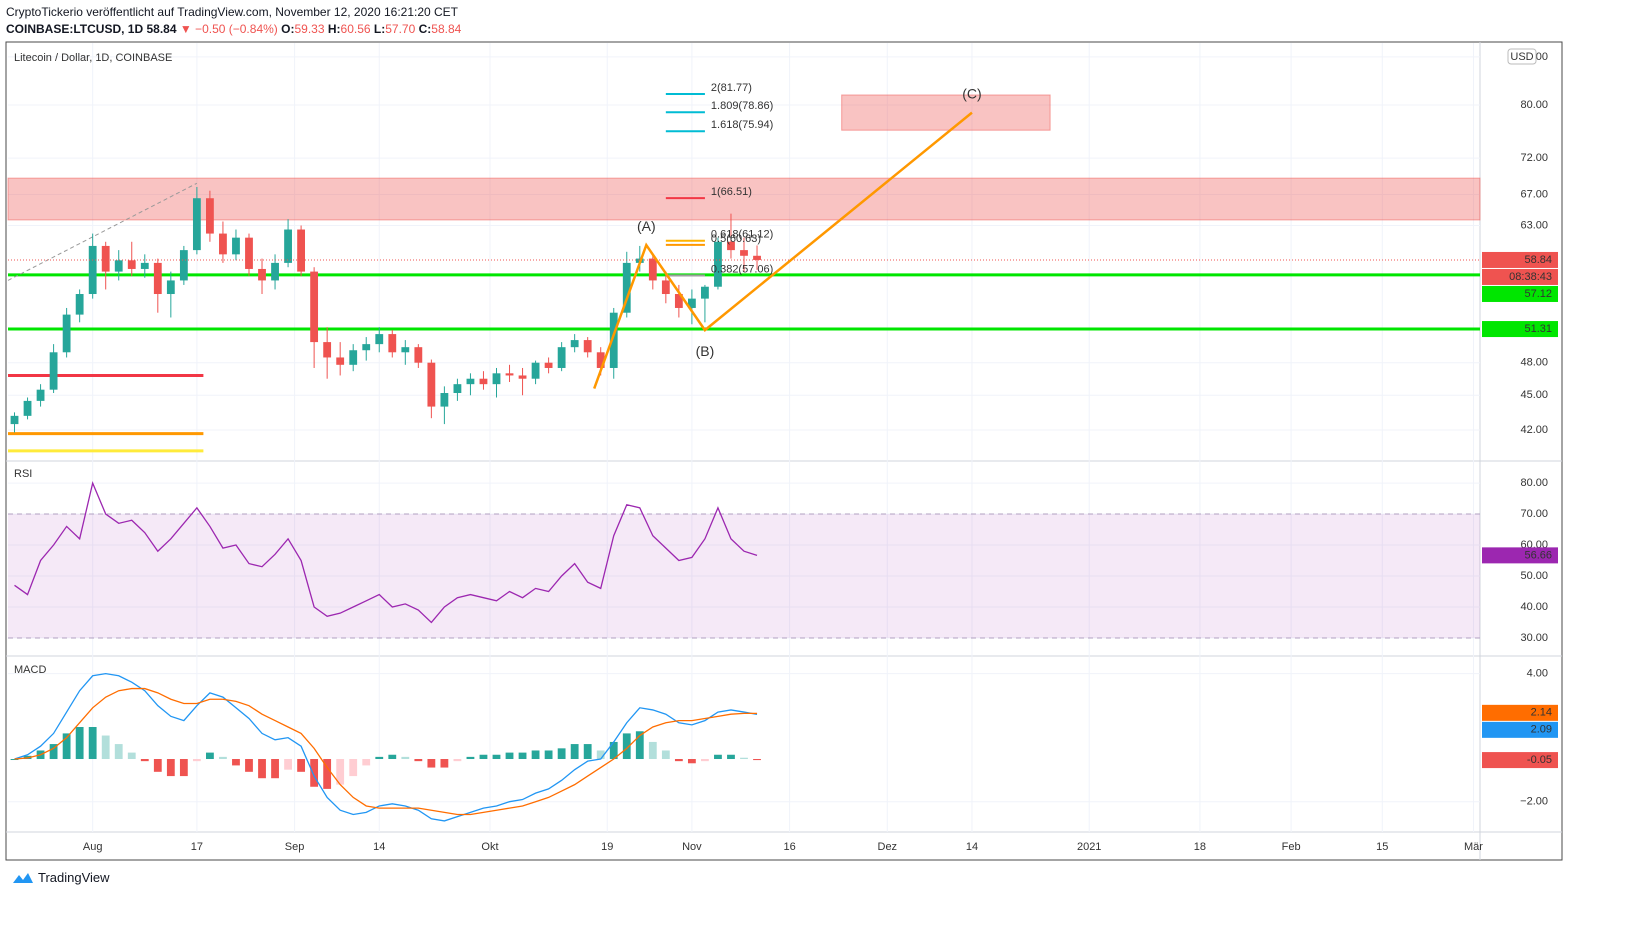 This screenshot has height=930, width=1627. Describe the element at coordinates (1538, 260) in the screenshot. I see `last-price-label: 58.84` at that location.